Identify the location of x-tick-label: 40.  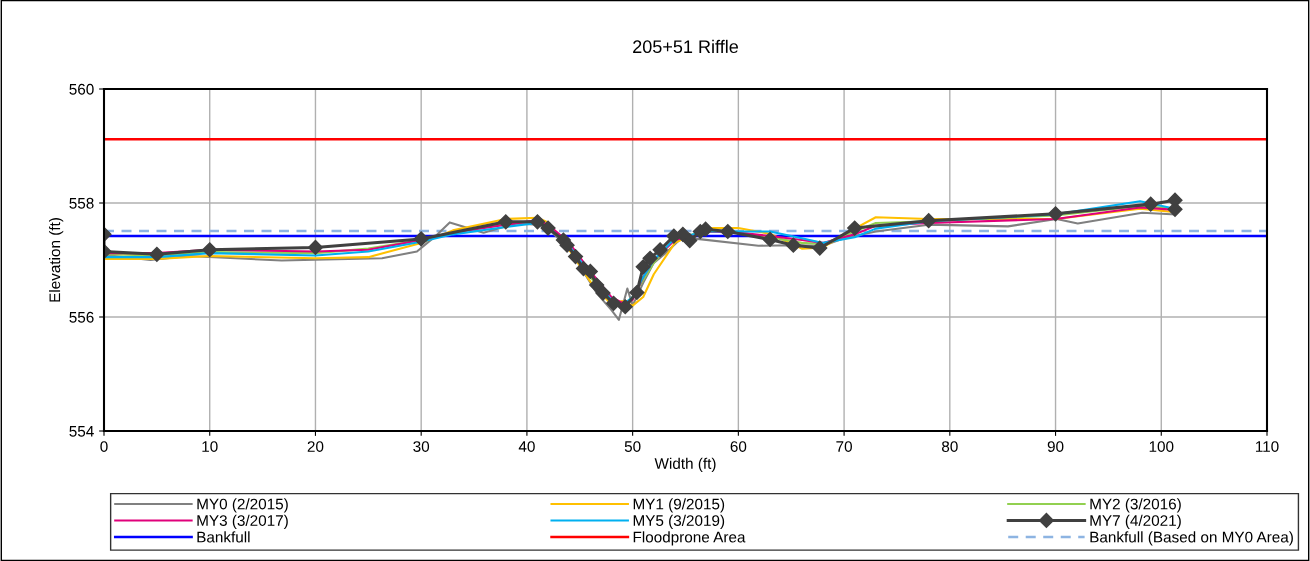
(526, 446).